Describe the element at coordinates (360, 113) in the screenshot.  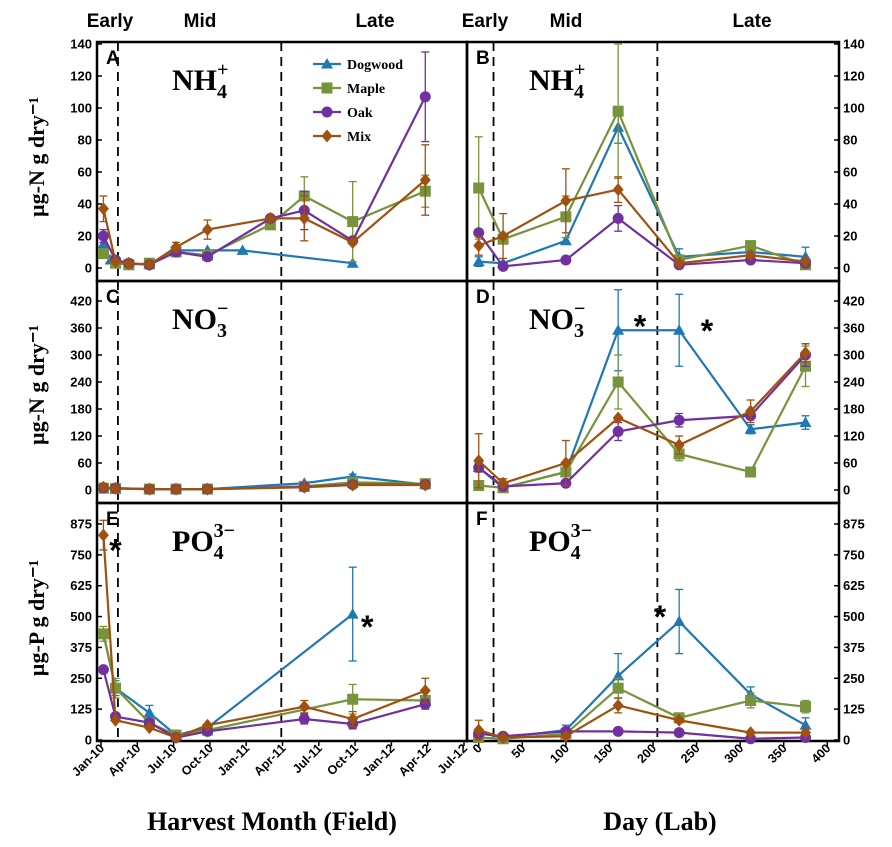
I see `legend-label: Oak` at that location.